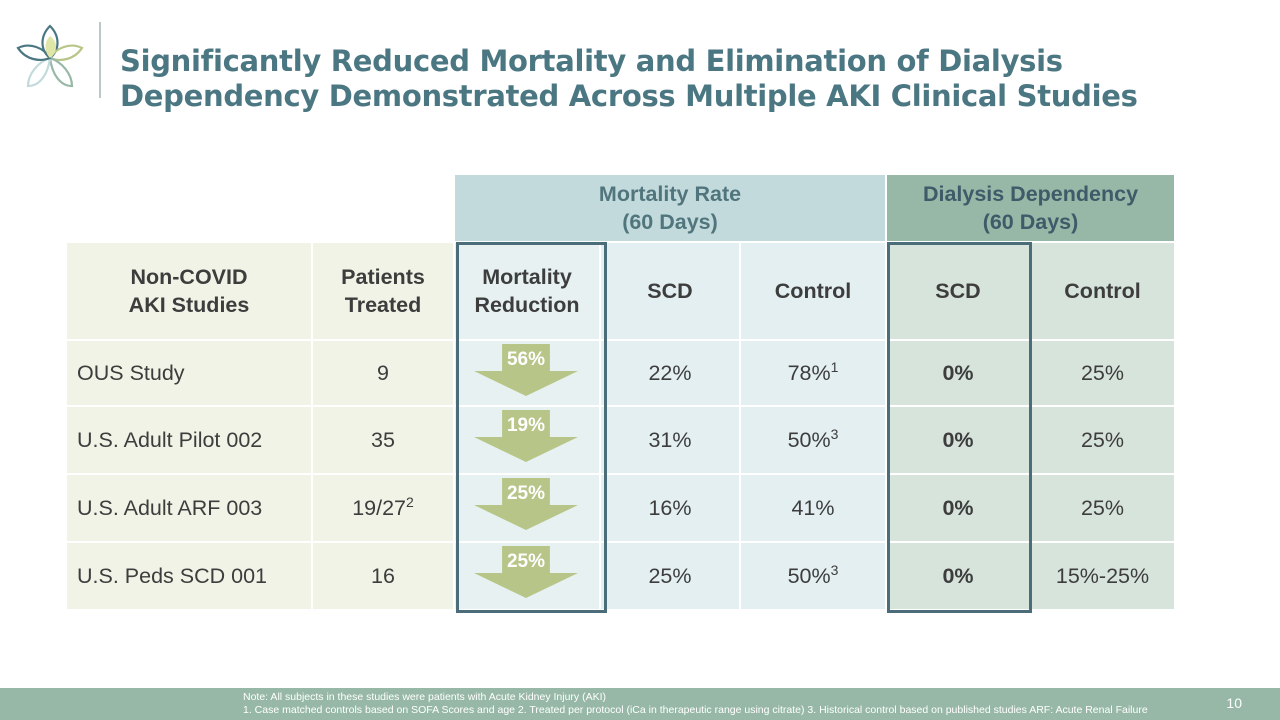  What do you see at coordinates (383, 277) in the screenshot?
I see `col-patients-line1: Patients` at bounding box center [383, 277].